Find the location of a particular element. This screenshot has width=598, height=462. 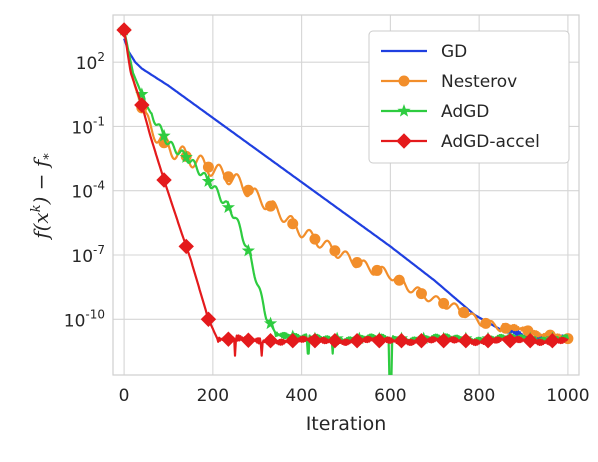

y-axis-title: f(xk) − f* is located at coordinates (43, 197).